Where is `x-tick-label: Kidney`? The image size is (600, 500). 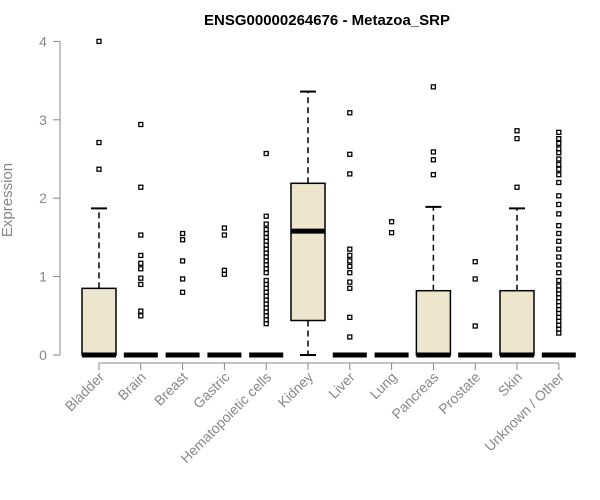
x-tick-label: Kidney is located at coordinates (296, 390).